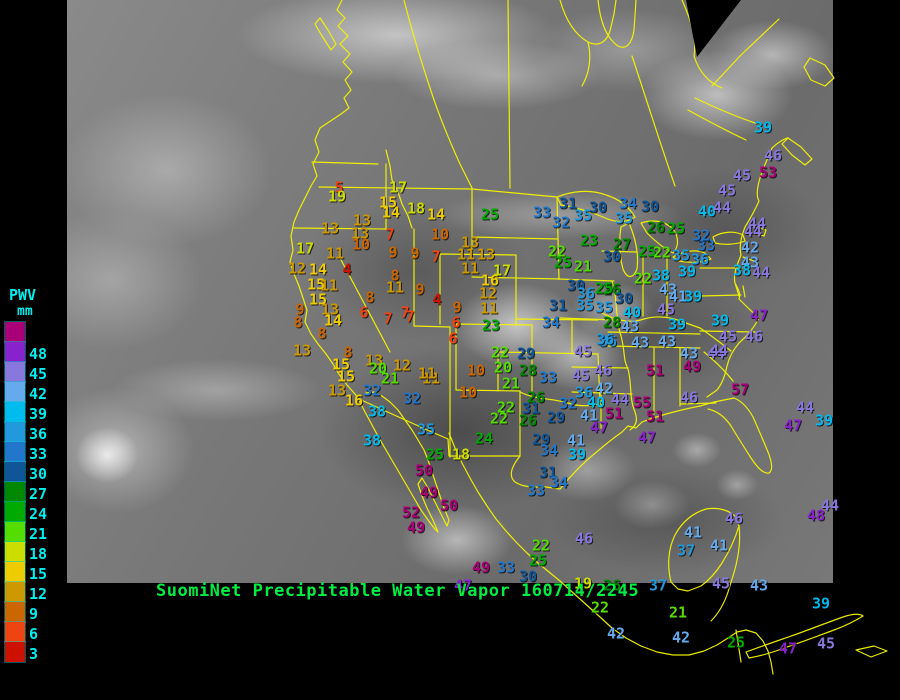  I want to click on legend-row: 45, so click(26, 372).